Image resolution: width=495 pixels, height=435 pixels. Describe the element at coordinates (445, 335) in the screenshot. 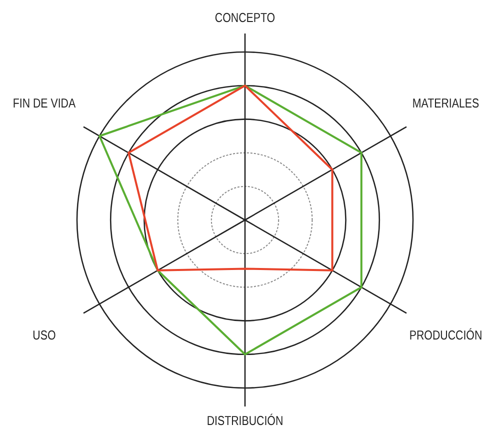

I see `spoke-label: PRODUCCIÓN` at that location.